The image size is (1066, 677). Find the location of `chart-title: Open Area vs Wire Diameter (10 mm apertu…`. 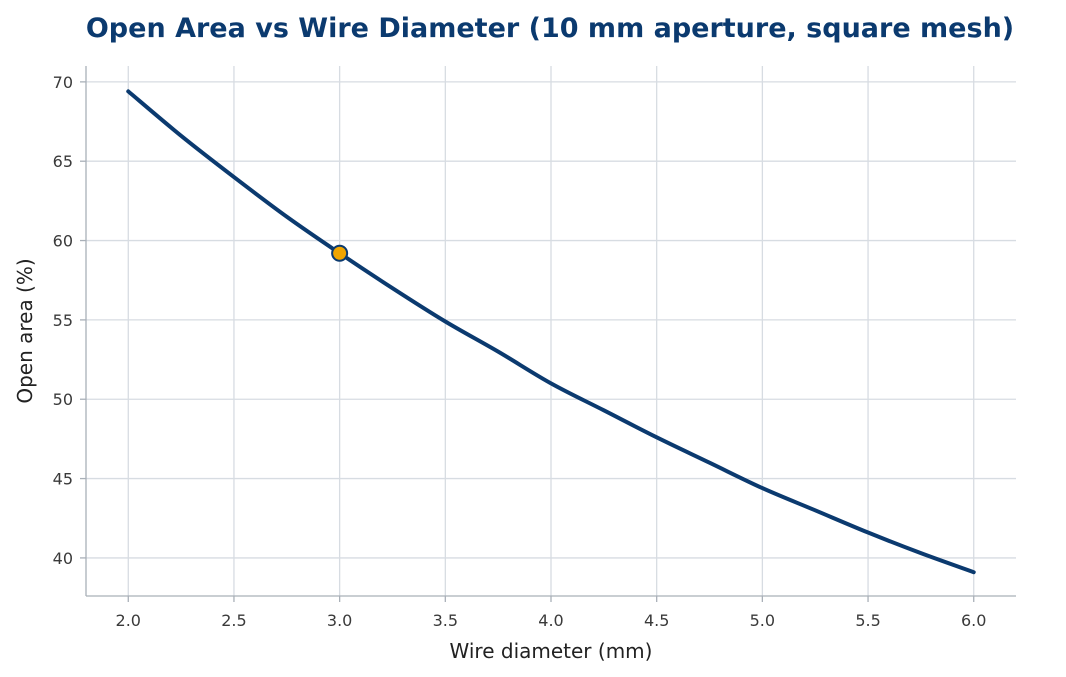

chart-title: Open Area vs Wire Diameter (10 mm apertu… is located at coordinates (550, 28).